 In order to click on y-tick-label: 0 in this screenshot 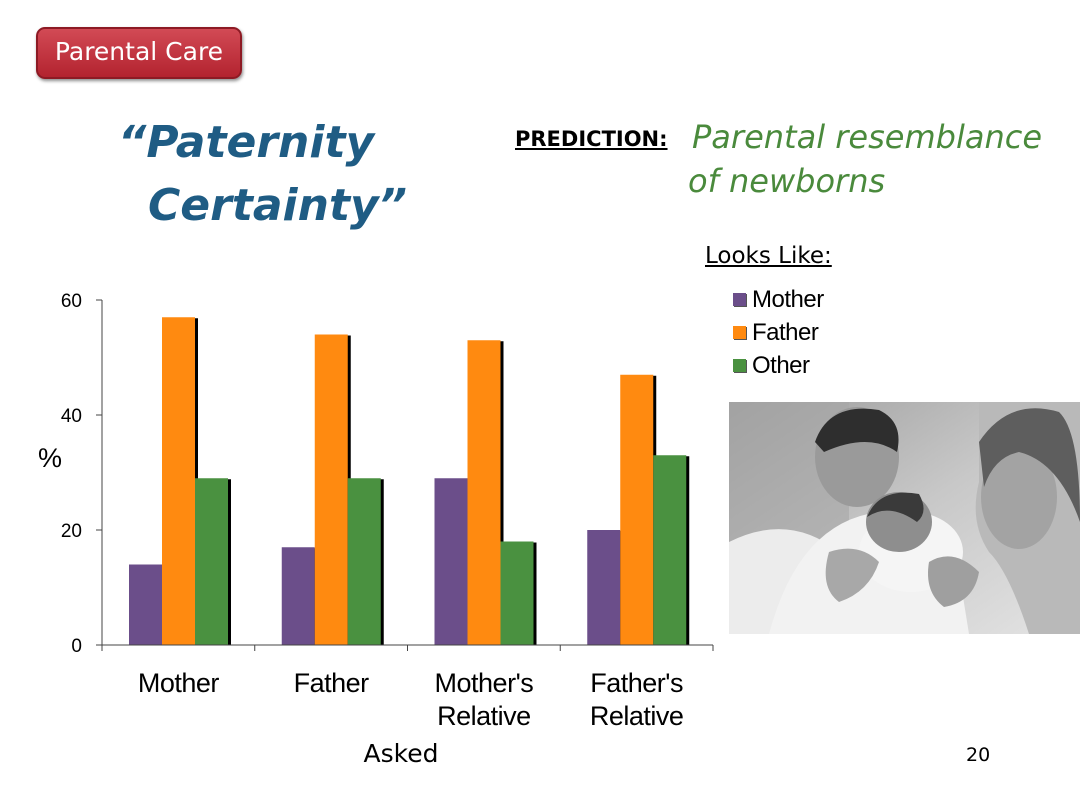, I will do `click(76, 646)`.